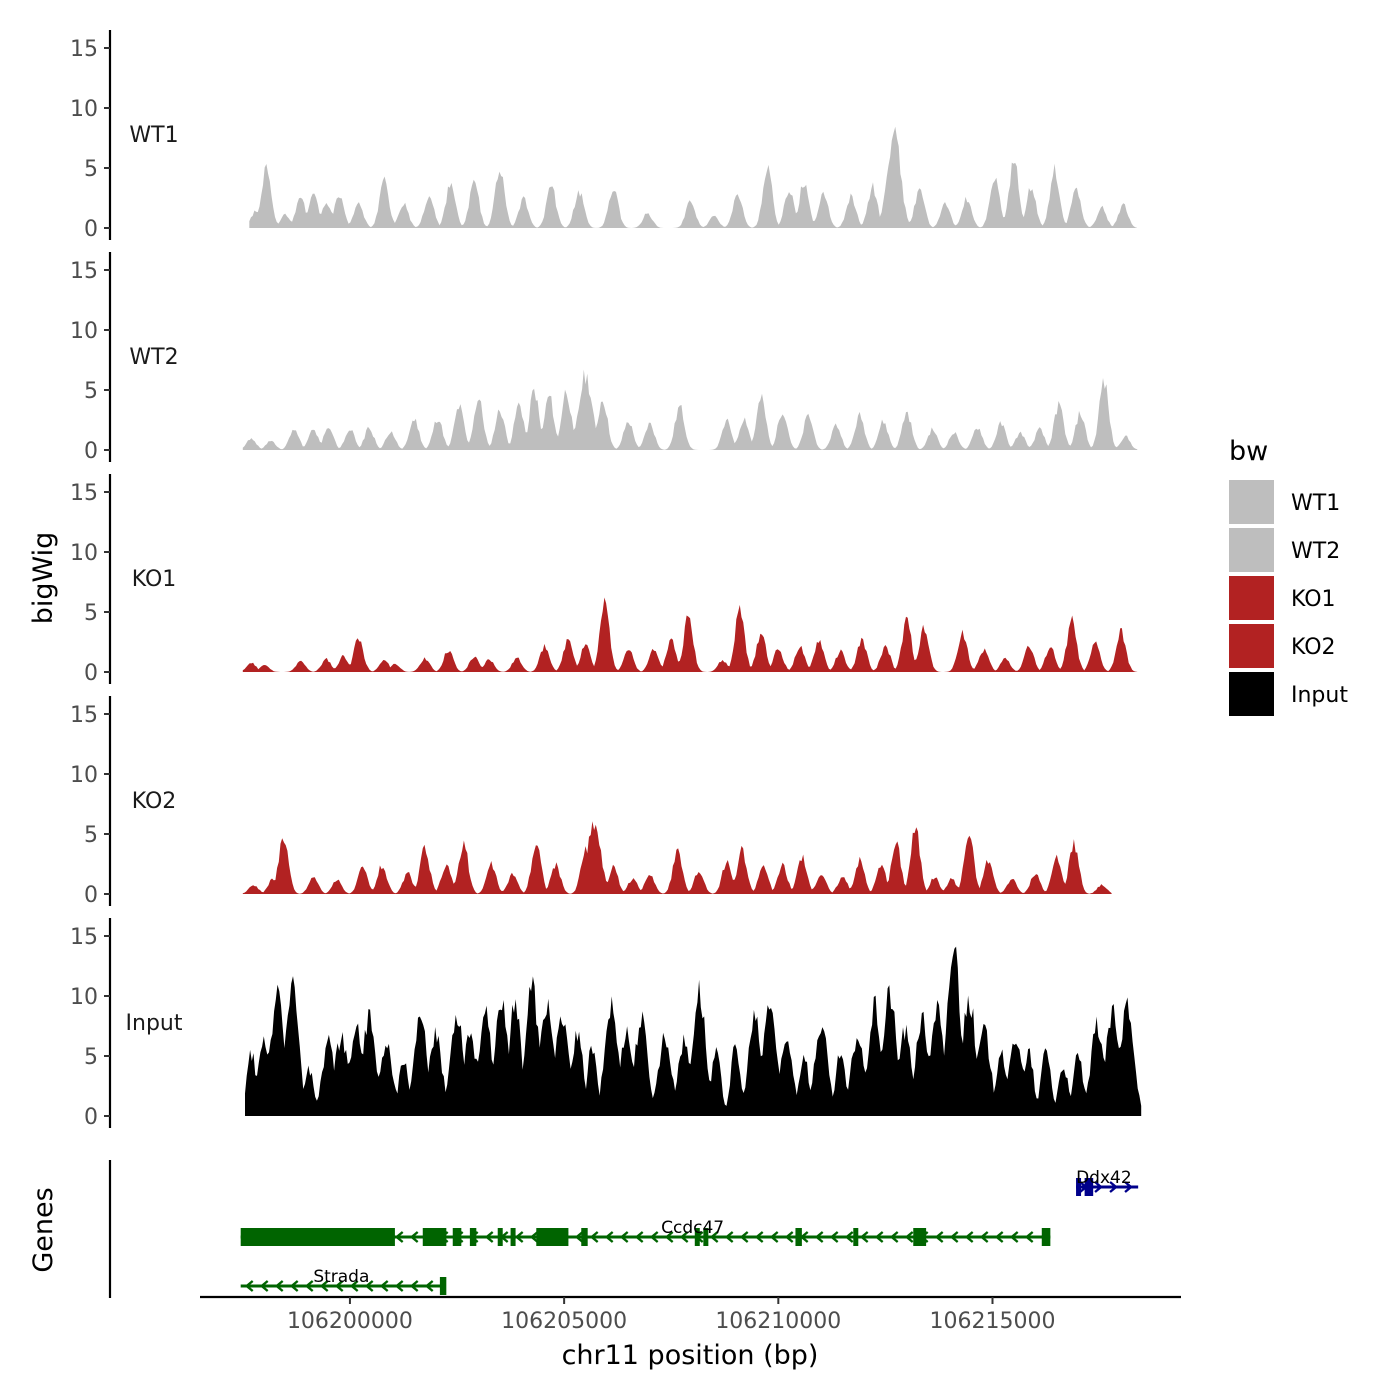 This screenshot has height=1400, width=1400. Describe the element at coordinates (690, 409) in the screenshot. I see `area-wt2` at that location.